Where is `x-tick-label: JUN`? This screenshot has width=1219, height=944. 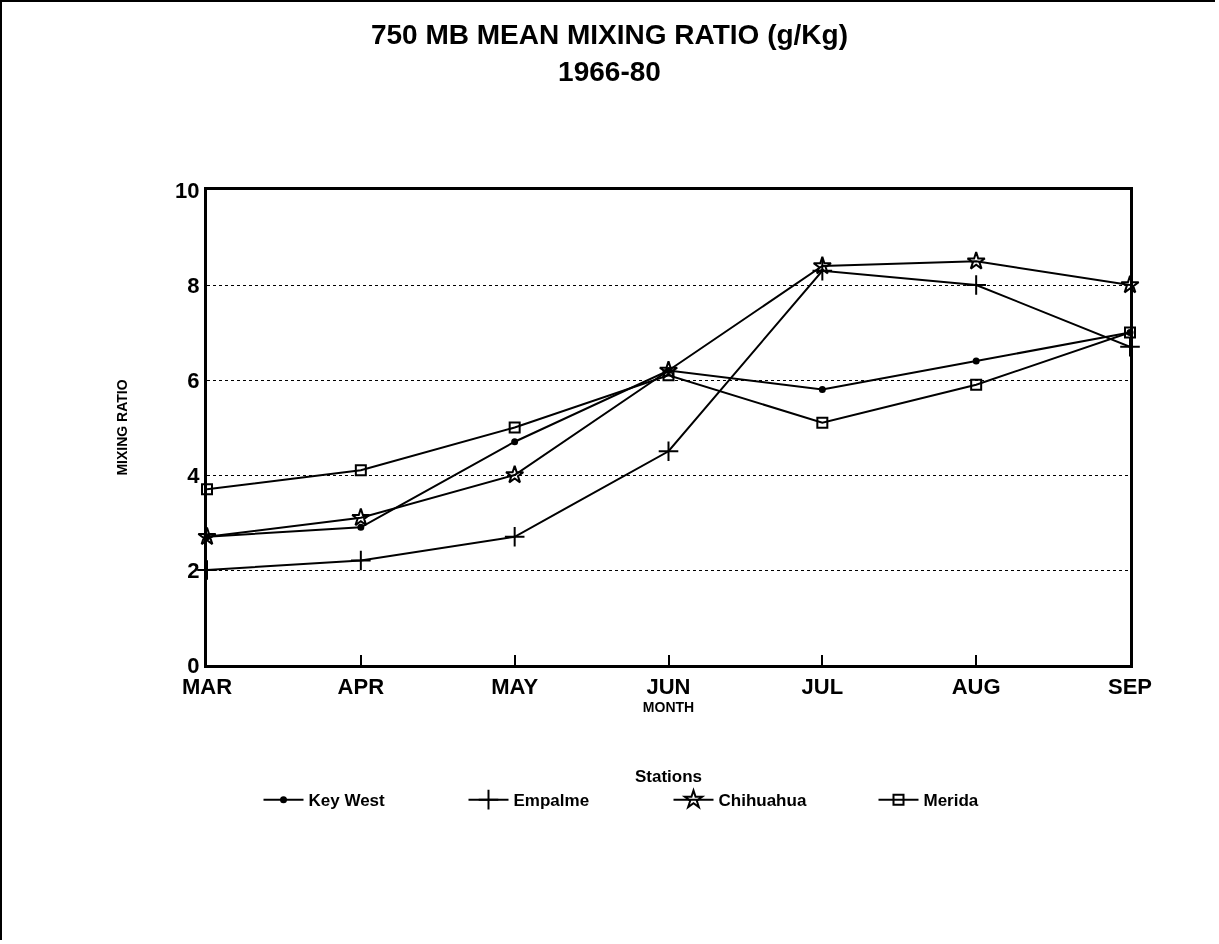 x-tick-label: JUN is located at coordinates (668, 687).